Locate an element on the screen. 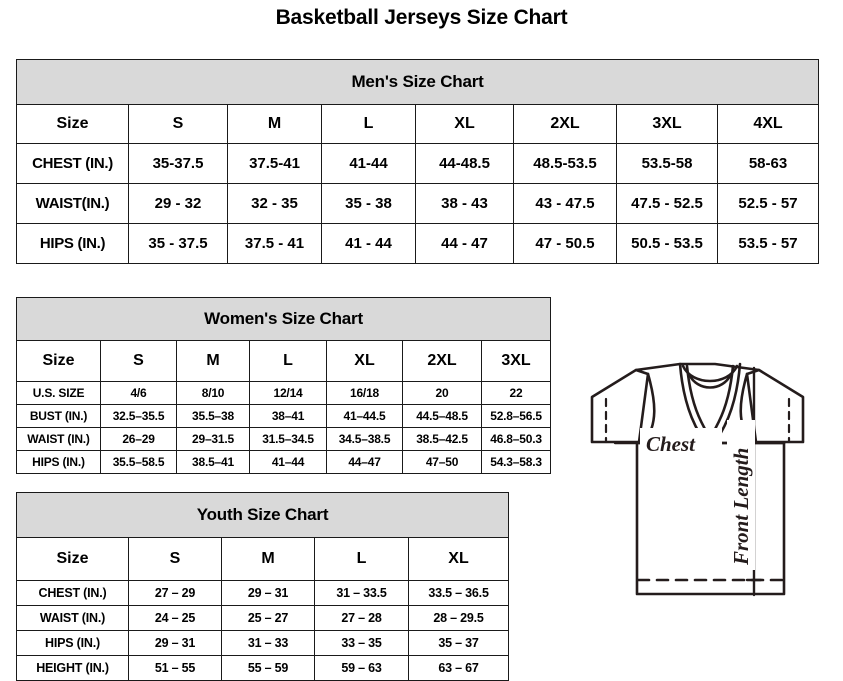  youth-header-xl: XL is located at coordinates (458, 559).